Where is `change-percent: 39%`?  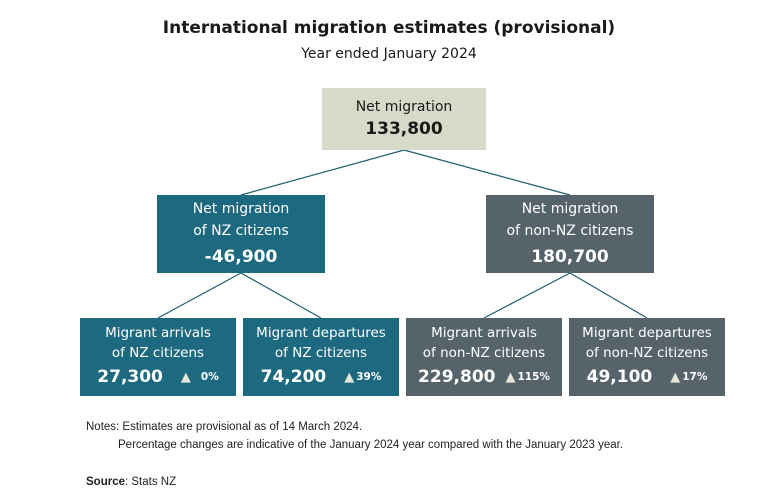 change-percent: 39% is located at coordinates (369, 377).